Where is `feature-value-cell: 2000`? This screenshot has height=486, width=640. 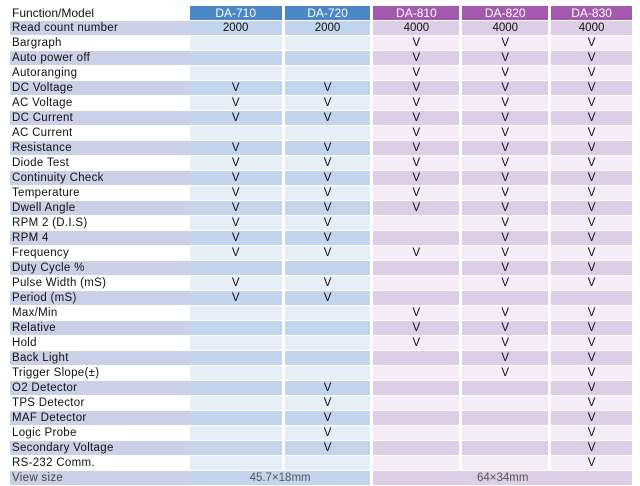
feature-value-cell: 2000 is located at coordinates (329, 28).